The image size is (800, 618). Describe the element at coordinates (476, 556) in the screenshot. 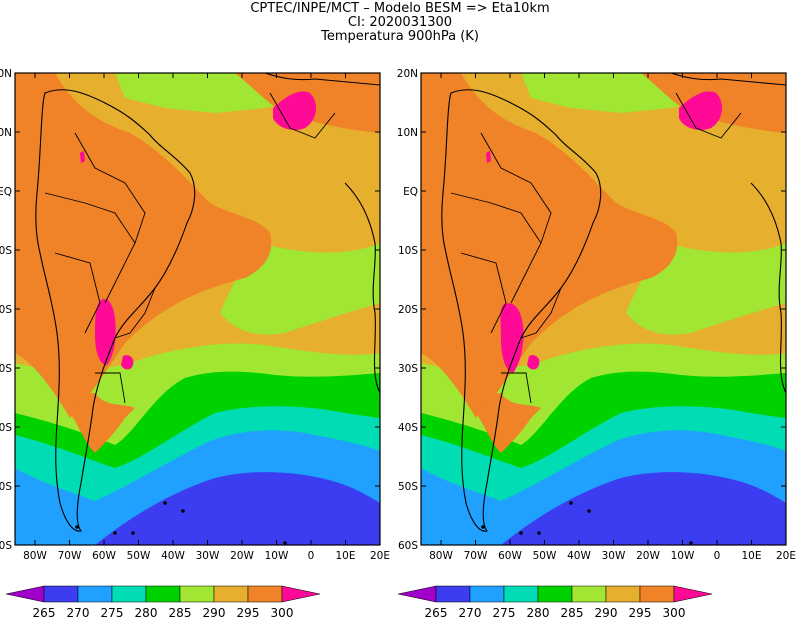

I see `lon-label: 70W` at that location.